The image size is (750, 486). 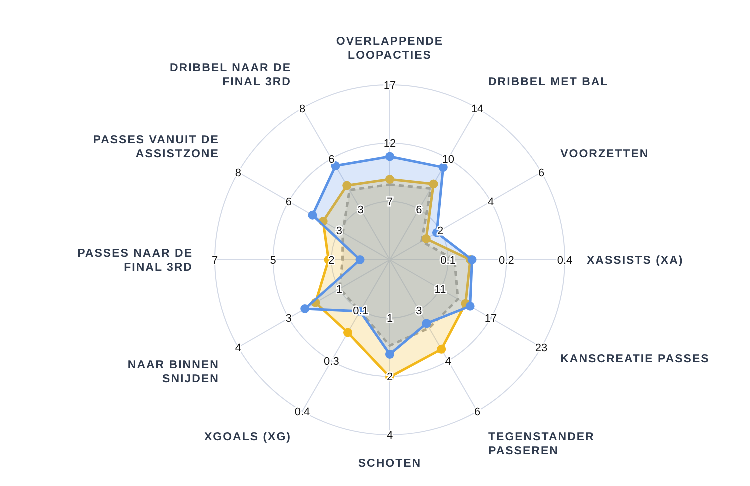 I want to click on spoke-label: PASSES VANUIT DE ASSISTZONE, so click(x=156, y=147).